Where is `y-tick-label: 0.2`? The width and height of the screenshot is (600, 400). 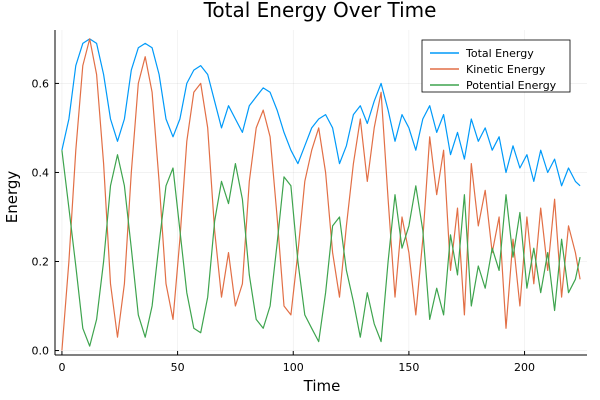
y-tick-label: 0.2 is located at coordinates (41, 262).